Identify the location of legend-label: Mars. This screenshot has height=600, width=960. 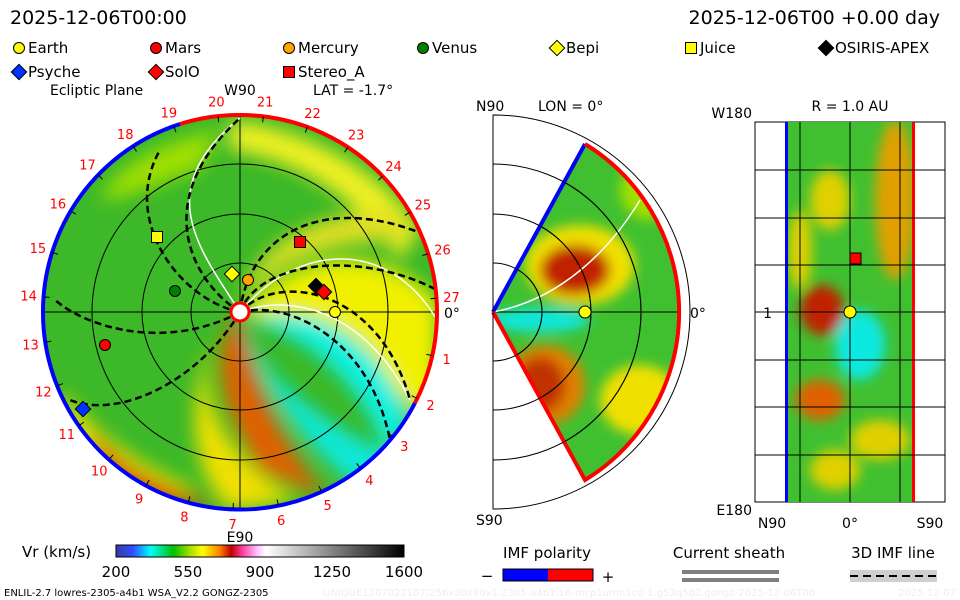
(183, 48).